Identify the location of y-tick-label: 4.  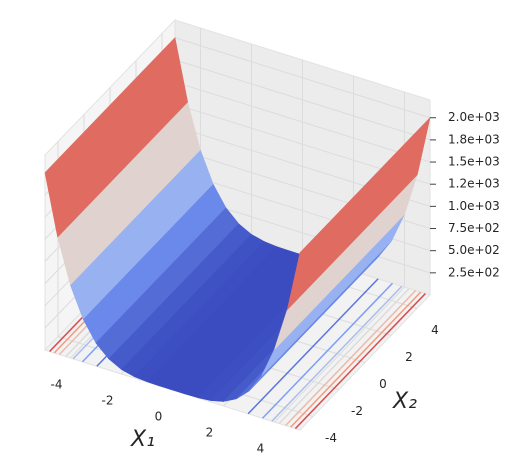
(435, 330).